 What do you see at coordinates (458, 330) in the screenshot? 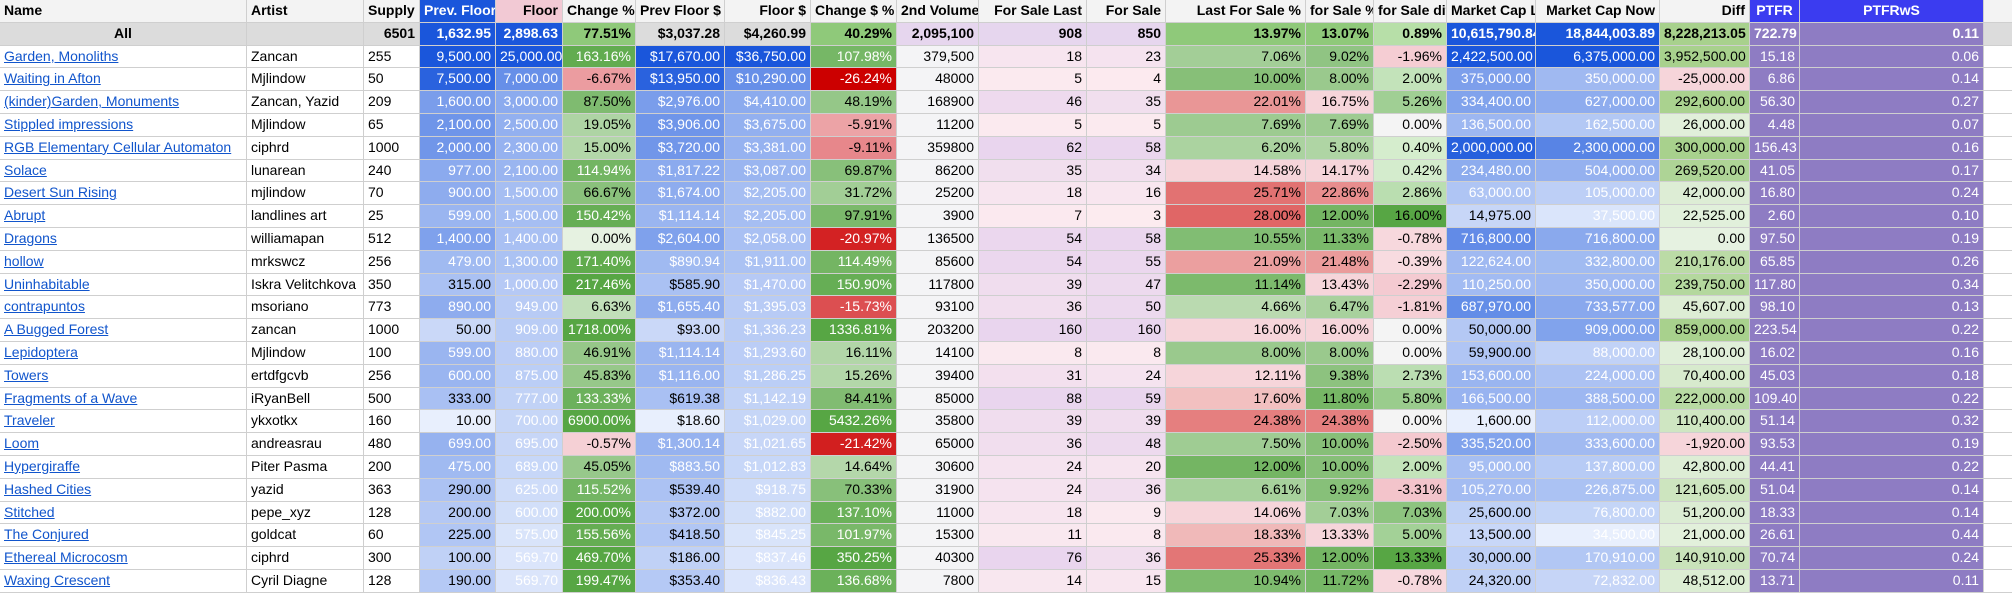
I see `cell-prev-floor: 50.00` at bounding box center [458, 330].